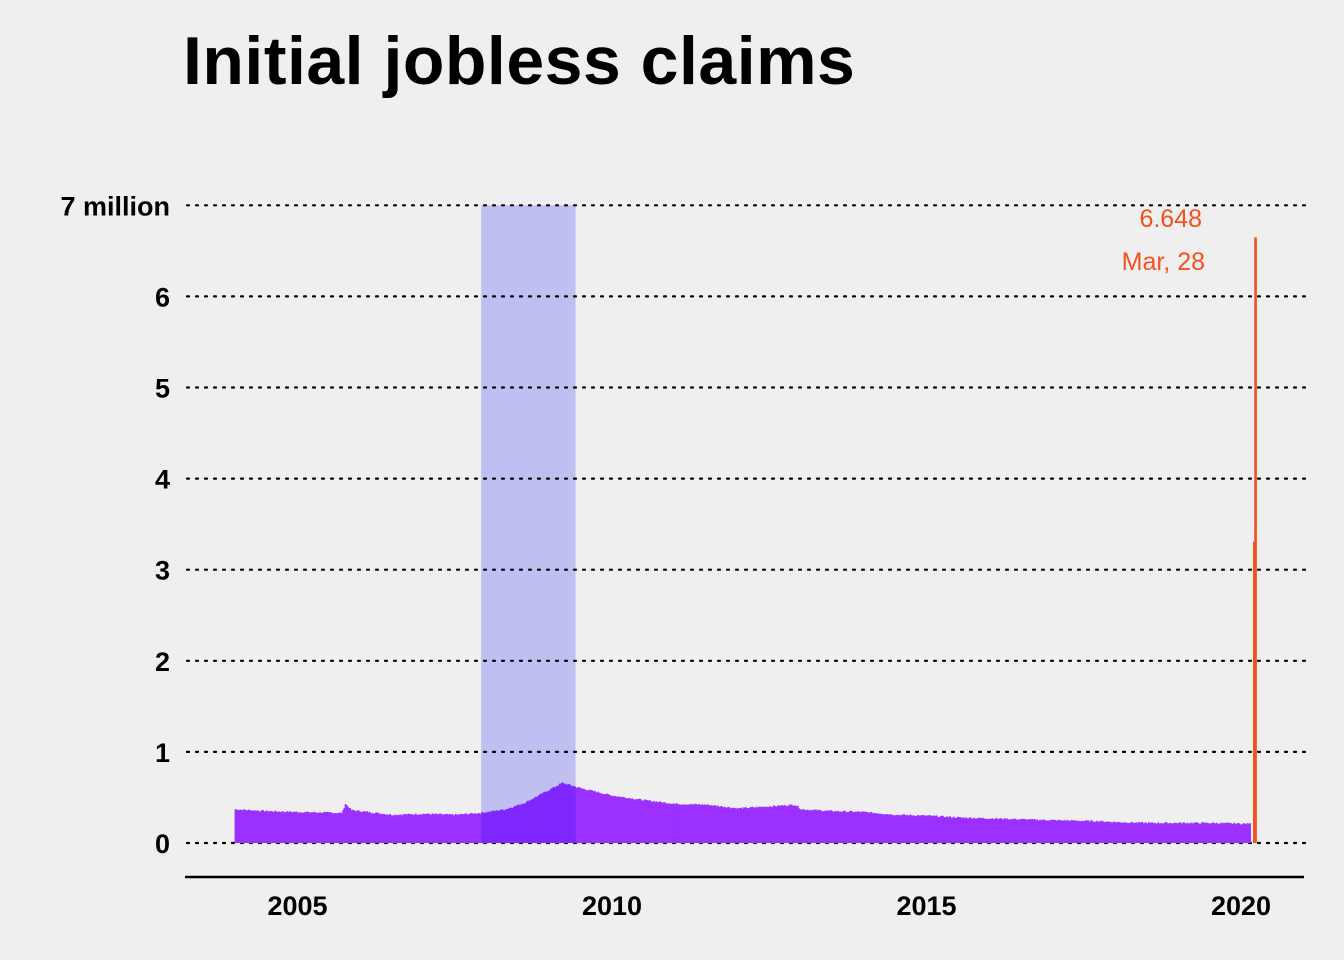 The width and height of the screenshot is (1344, 960). I want to click on annotation-date: Mar, 28, so click(1163, 262).